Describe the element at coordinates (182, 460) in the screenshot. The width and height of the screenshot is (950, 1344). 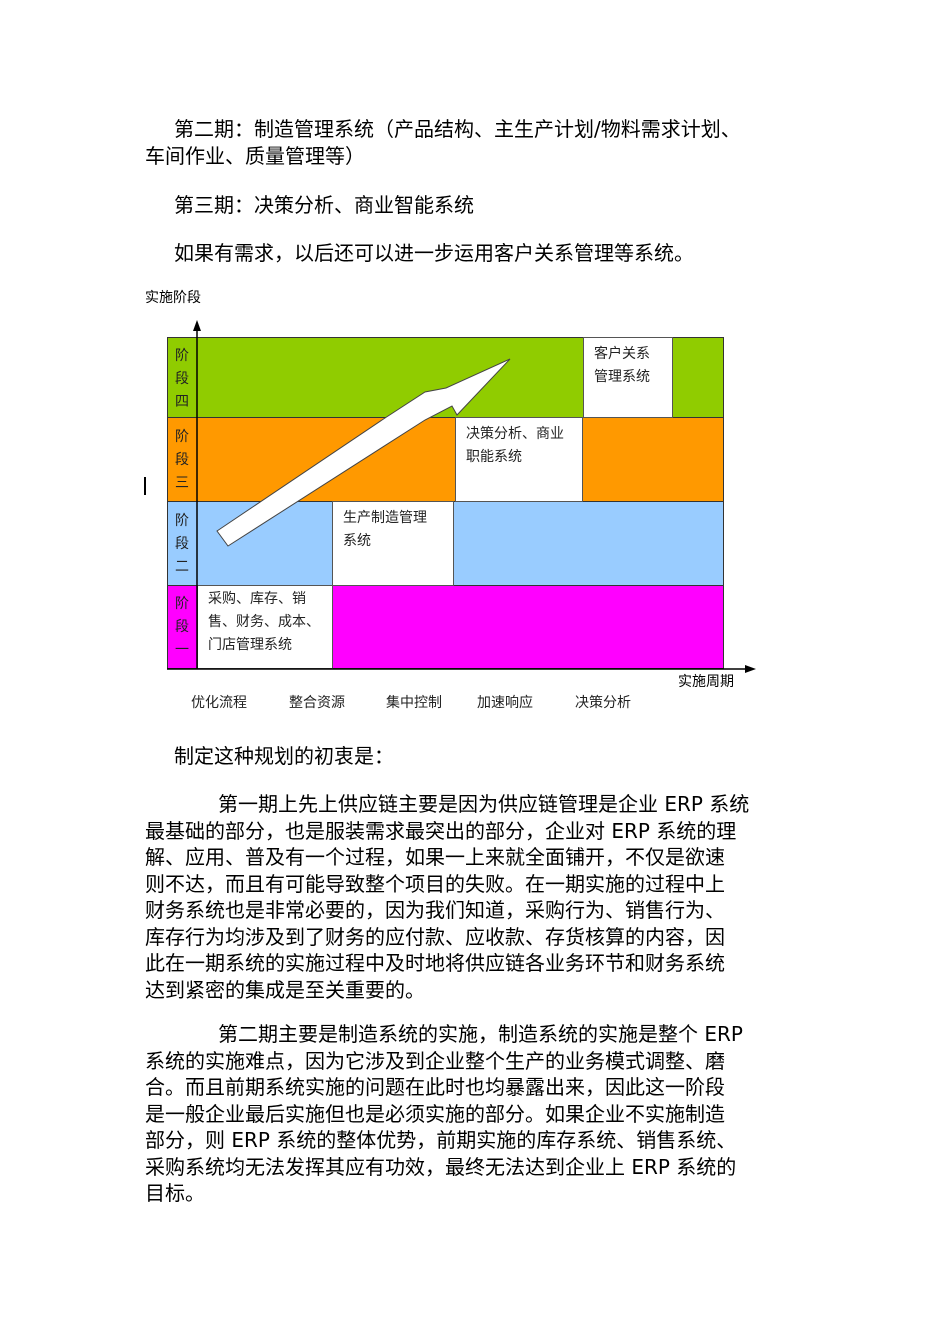
I see `stage-three-label: 阶段三` at that location.